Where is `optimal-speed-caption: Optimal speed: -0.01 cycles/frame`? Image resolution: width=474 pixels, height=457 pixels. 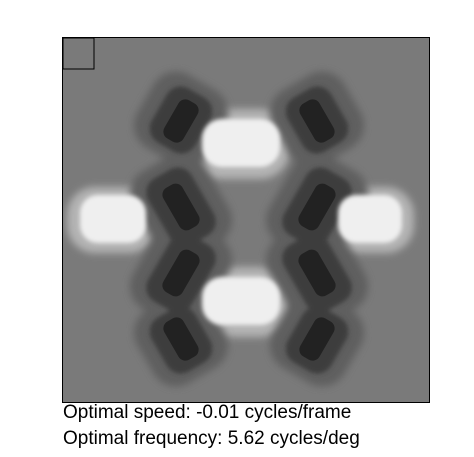 optimal-speed-caption: Optimal speed: -0.01 cycles/frame is located at coordinates (207, 412).